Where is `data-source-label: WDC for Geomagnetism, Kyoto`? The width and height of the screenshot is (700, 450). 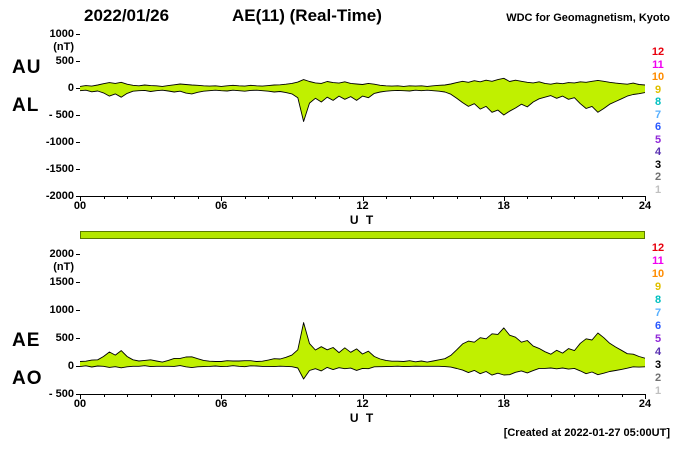 data-source-label: WDC for Geomagnetism, Kyoto is located at coordinates (588, 18).